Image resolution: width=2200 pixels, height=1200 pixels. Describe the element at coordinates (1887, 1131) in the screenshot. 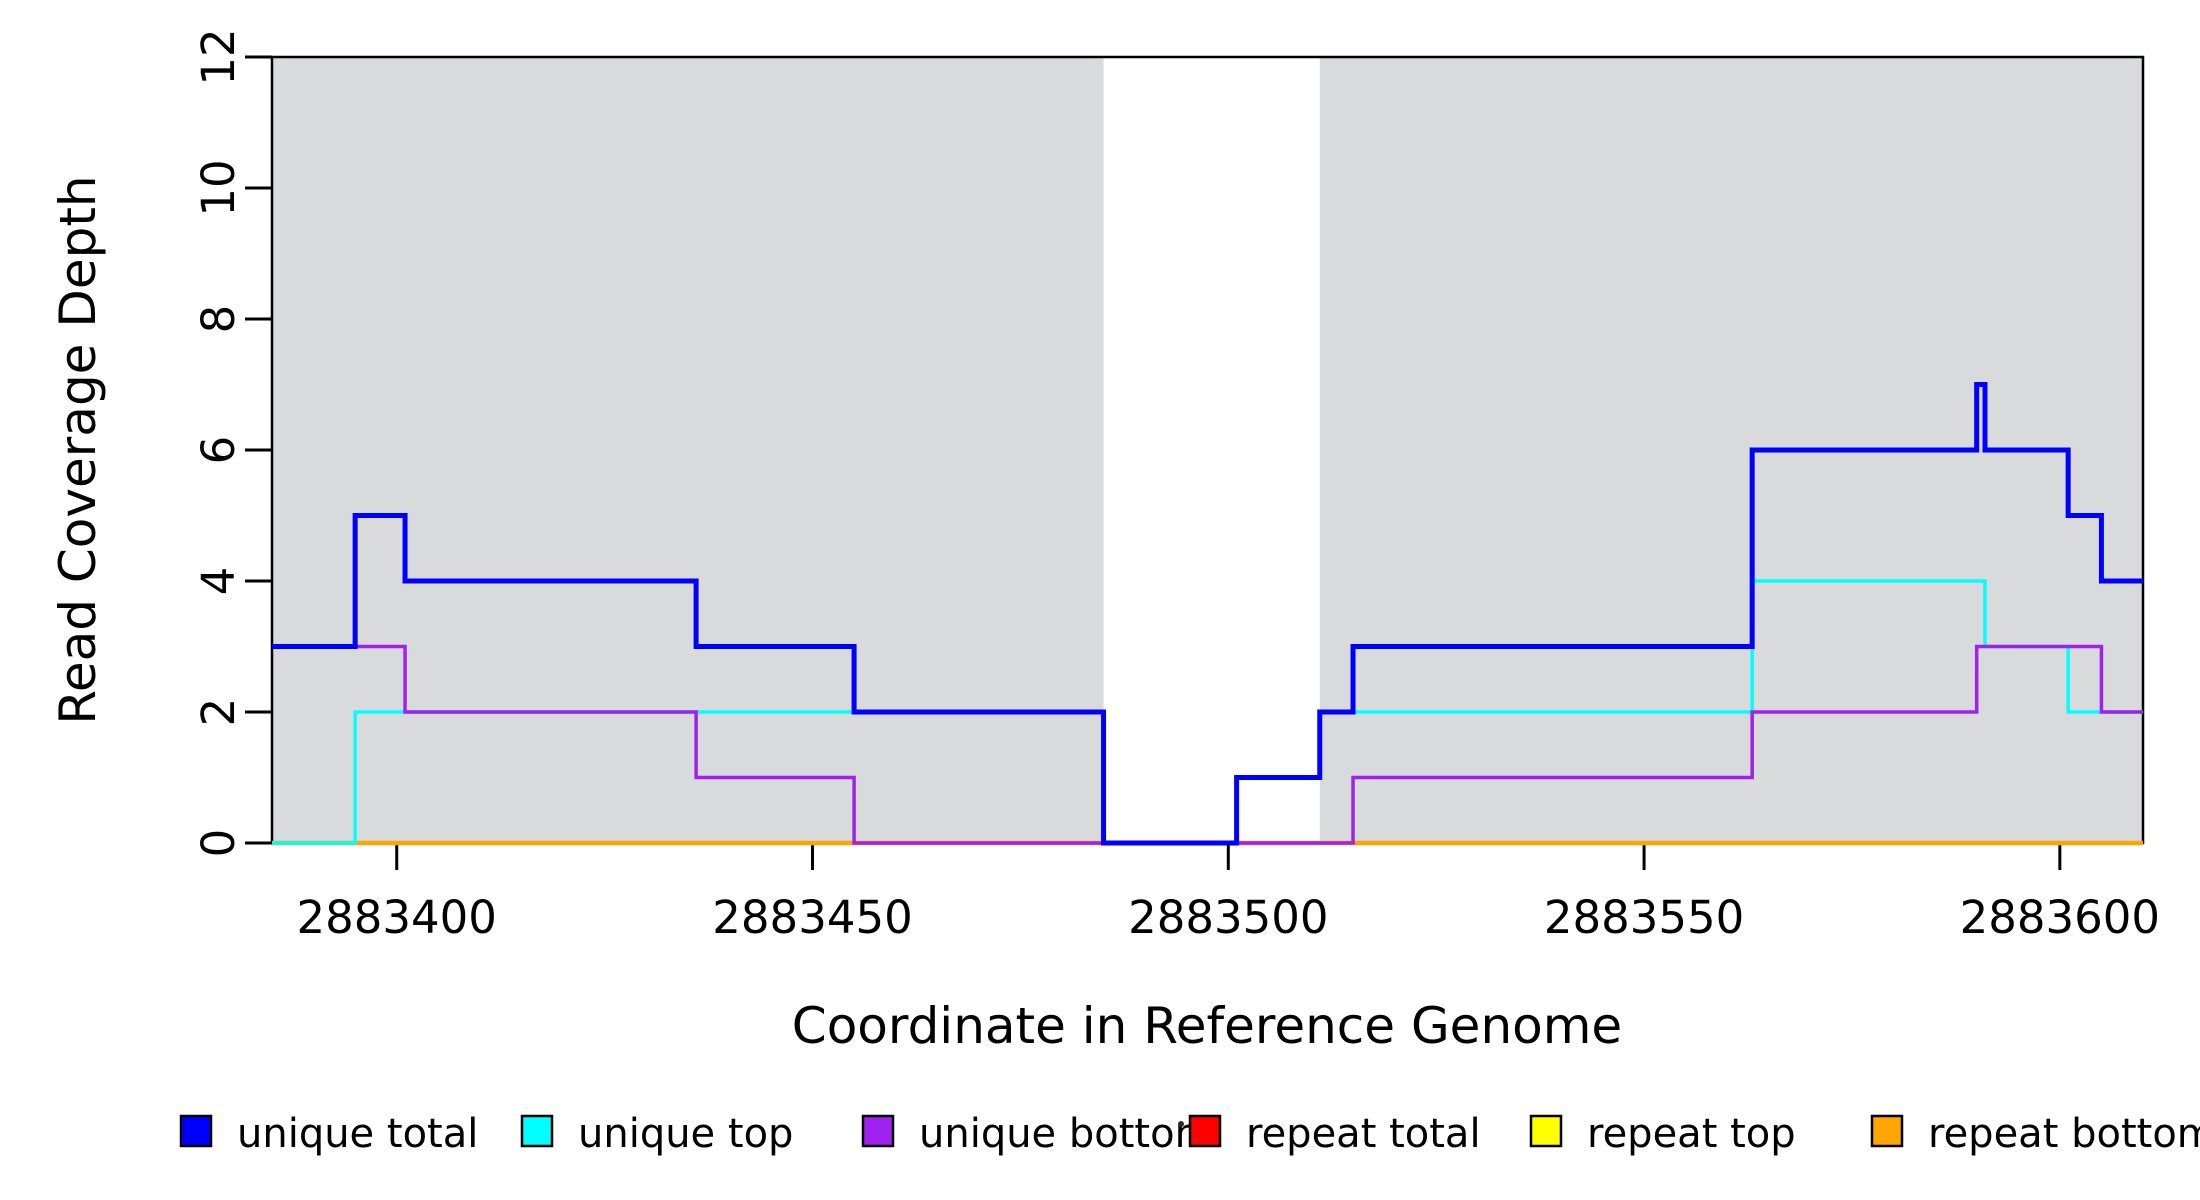

I see `legend-swatch-repeat-bottom` at that location.